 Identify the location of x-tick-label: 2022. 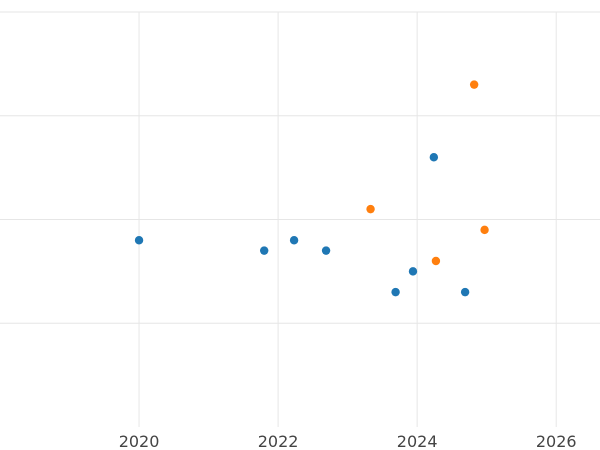
(278, 441).